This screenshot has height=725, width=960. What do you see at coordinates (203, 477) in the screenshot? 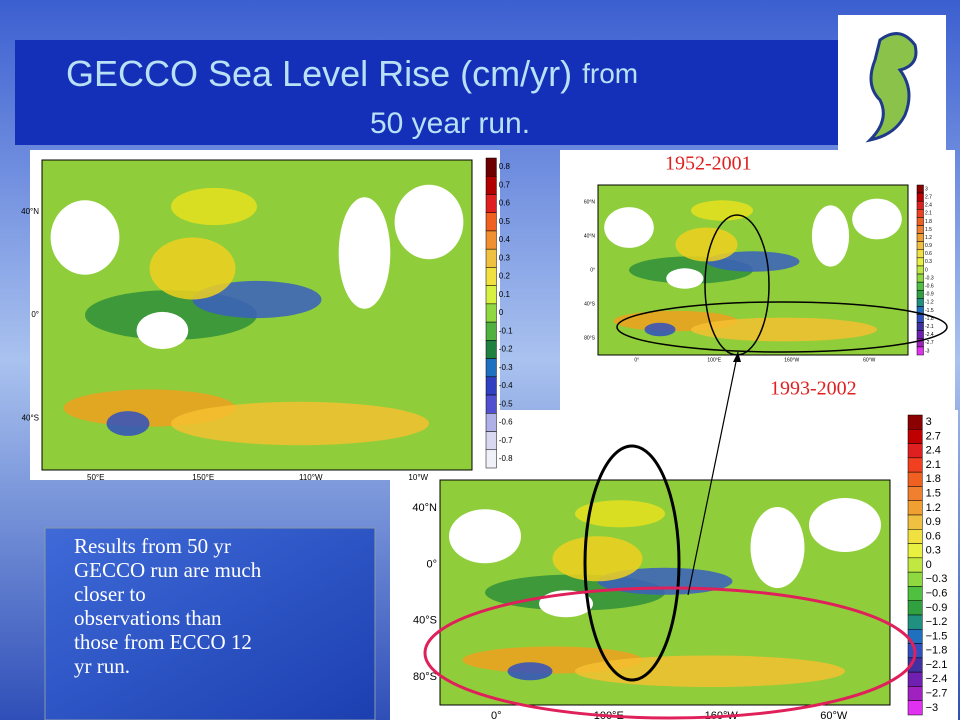
I see `lon-label: 150°E` at bounding box center [203, 477].